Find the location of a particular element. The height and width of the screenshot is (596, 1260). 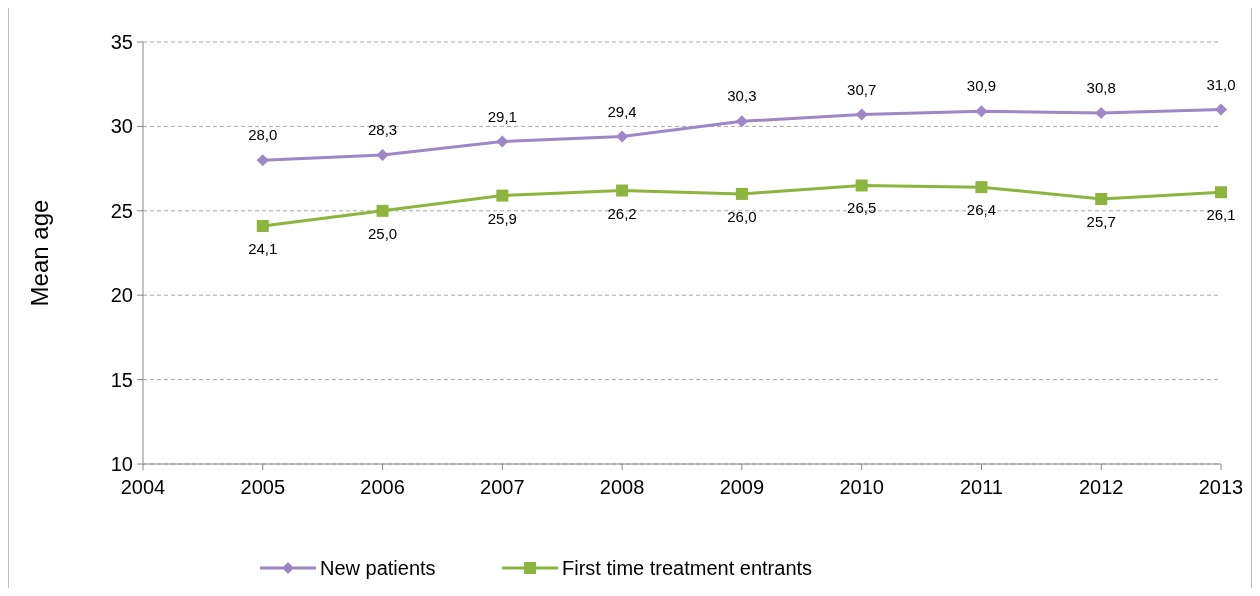

data-label: 25,7 is located at coordinates (1101, 221).